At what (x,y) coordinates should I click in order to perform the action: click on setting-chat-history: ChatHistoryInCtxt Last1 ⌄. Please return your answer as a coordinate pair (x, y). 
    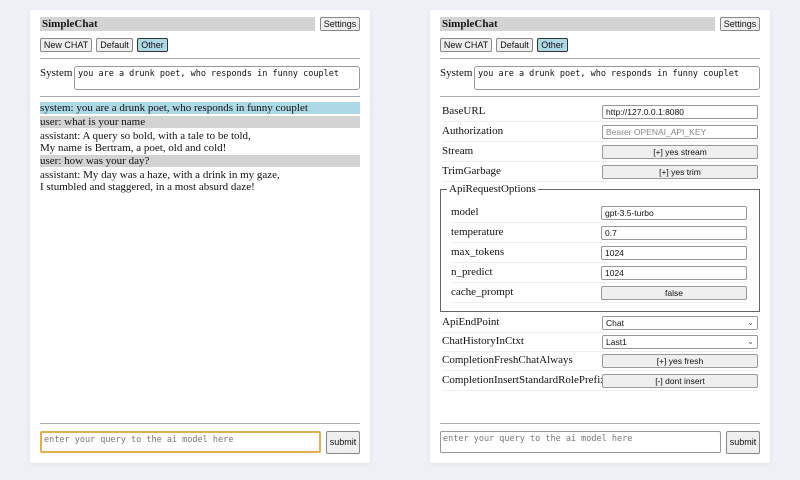
    Looking at the image, I should click on (600, 342).